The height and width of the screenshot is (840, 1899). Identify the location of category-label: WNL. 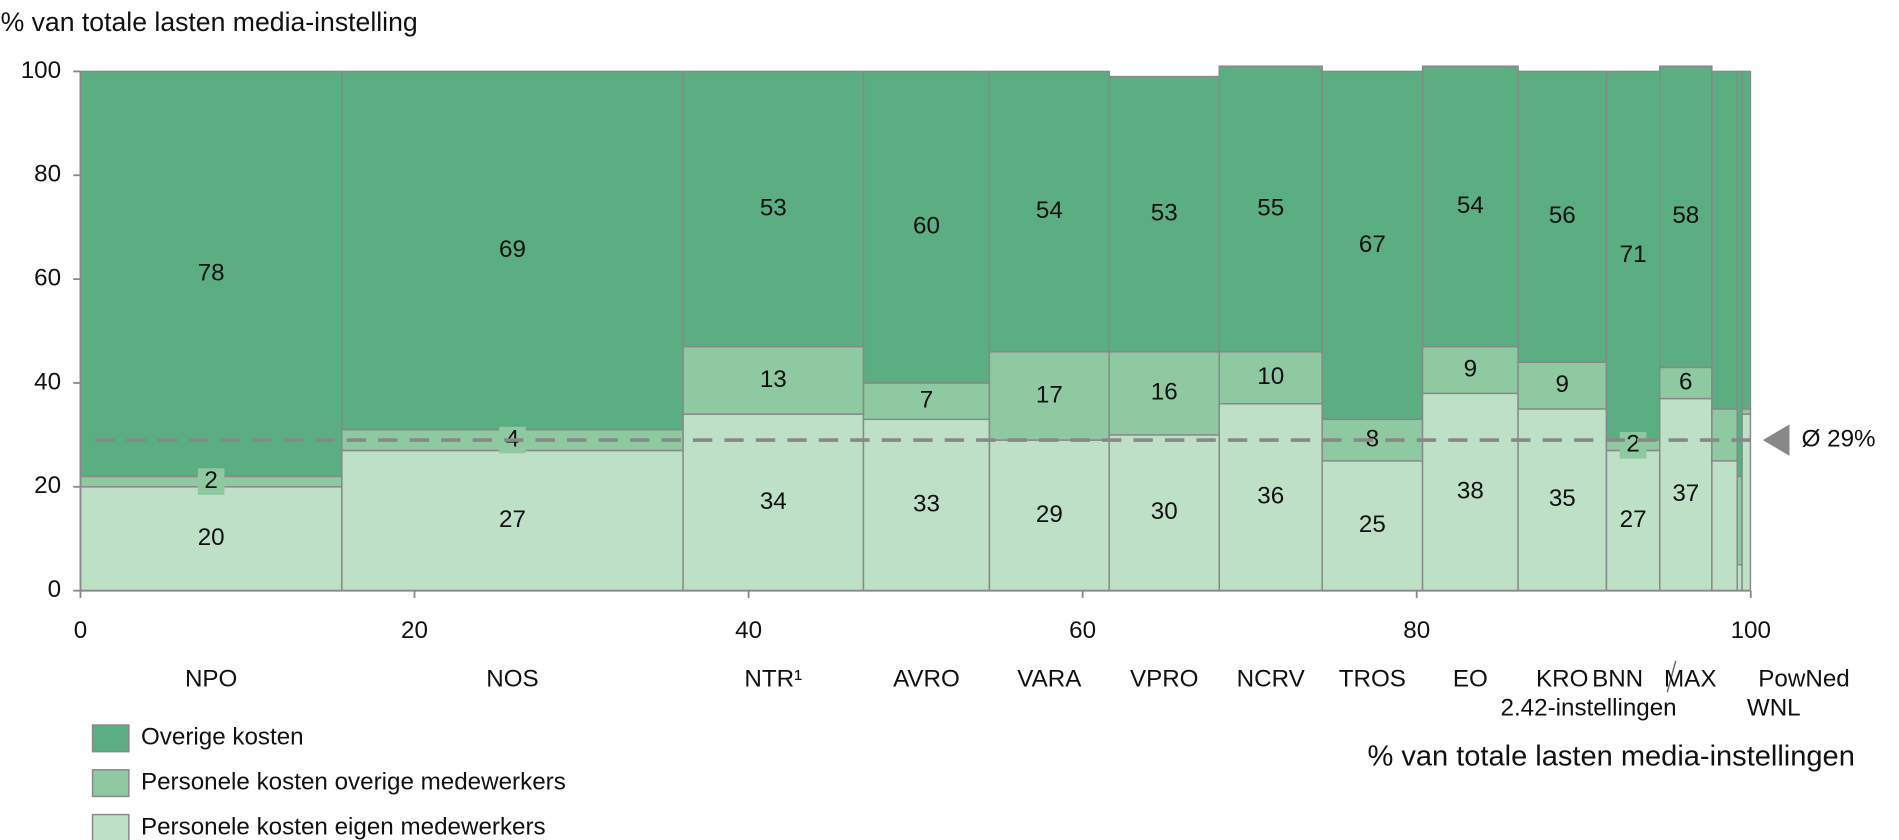
(1774, 708).